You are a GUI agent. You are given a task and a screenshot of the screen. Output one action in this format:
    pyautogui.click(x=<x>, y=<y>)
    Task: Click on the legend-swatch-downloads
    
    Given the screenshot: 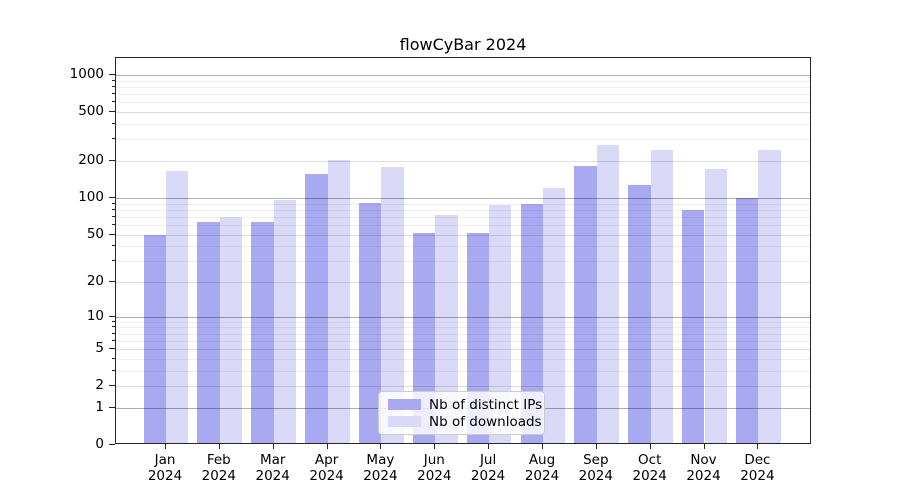 What is the action you would take?
    pyautogui.click(x=404, y=421)
    